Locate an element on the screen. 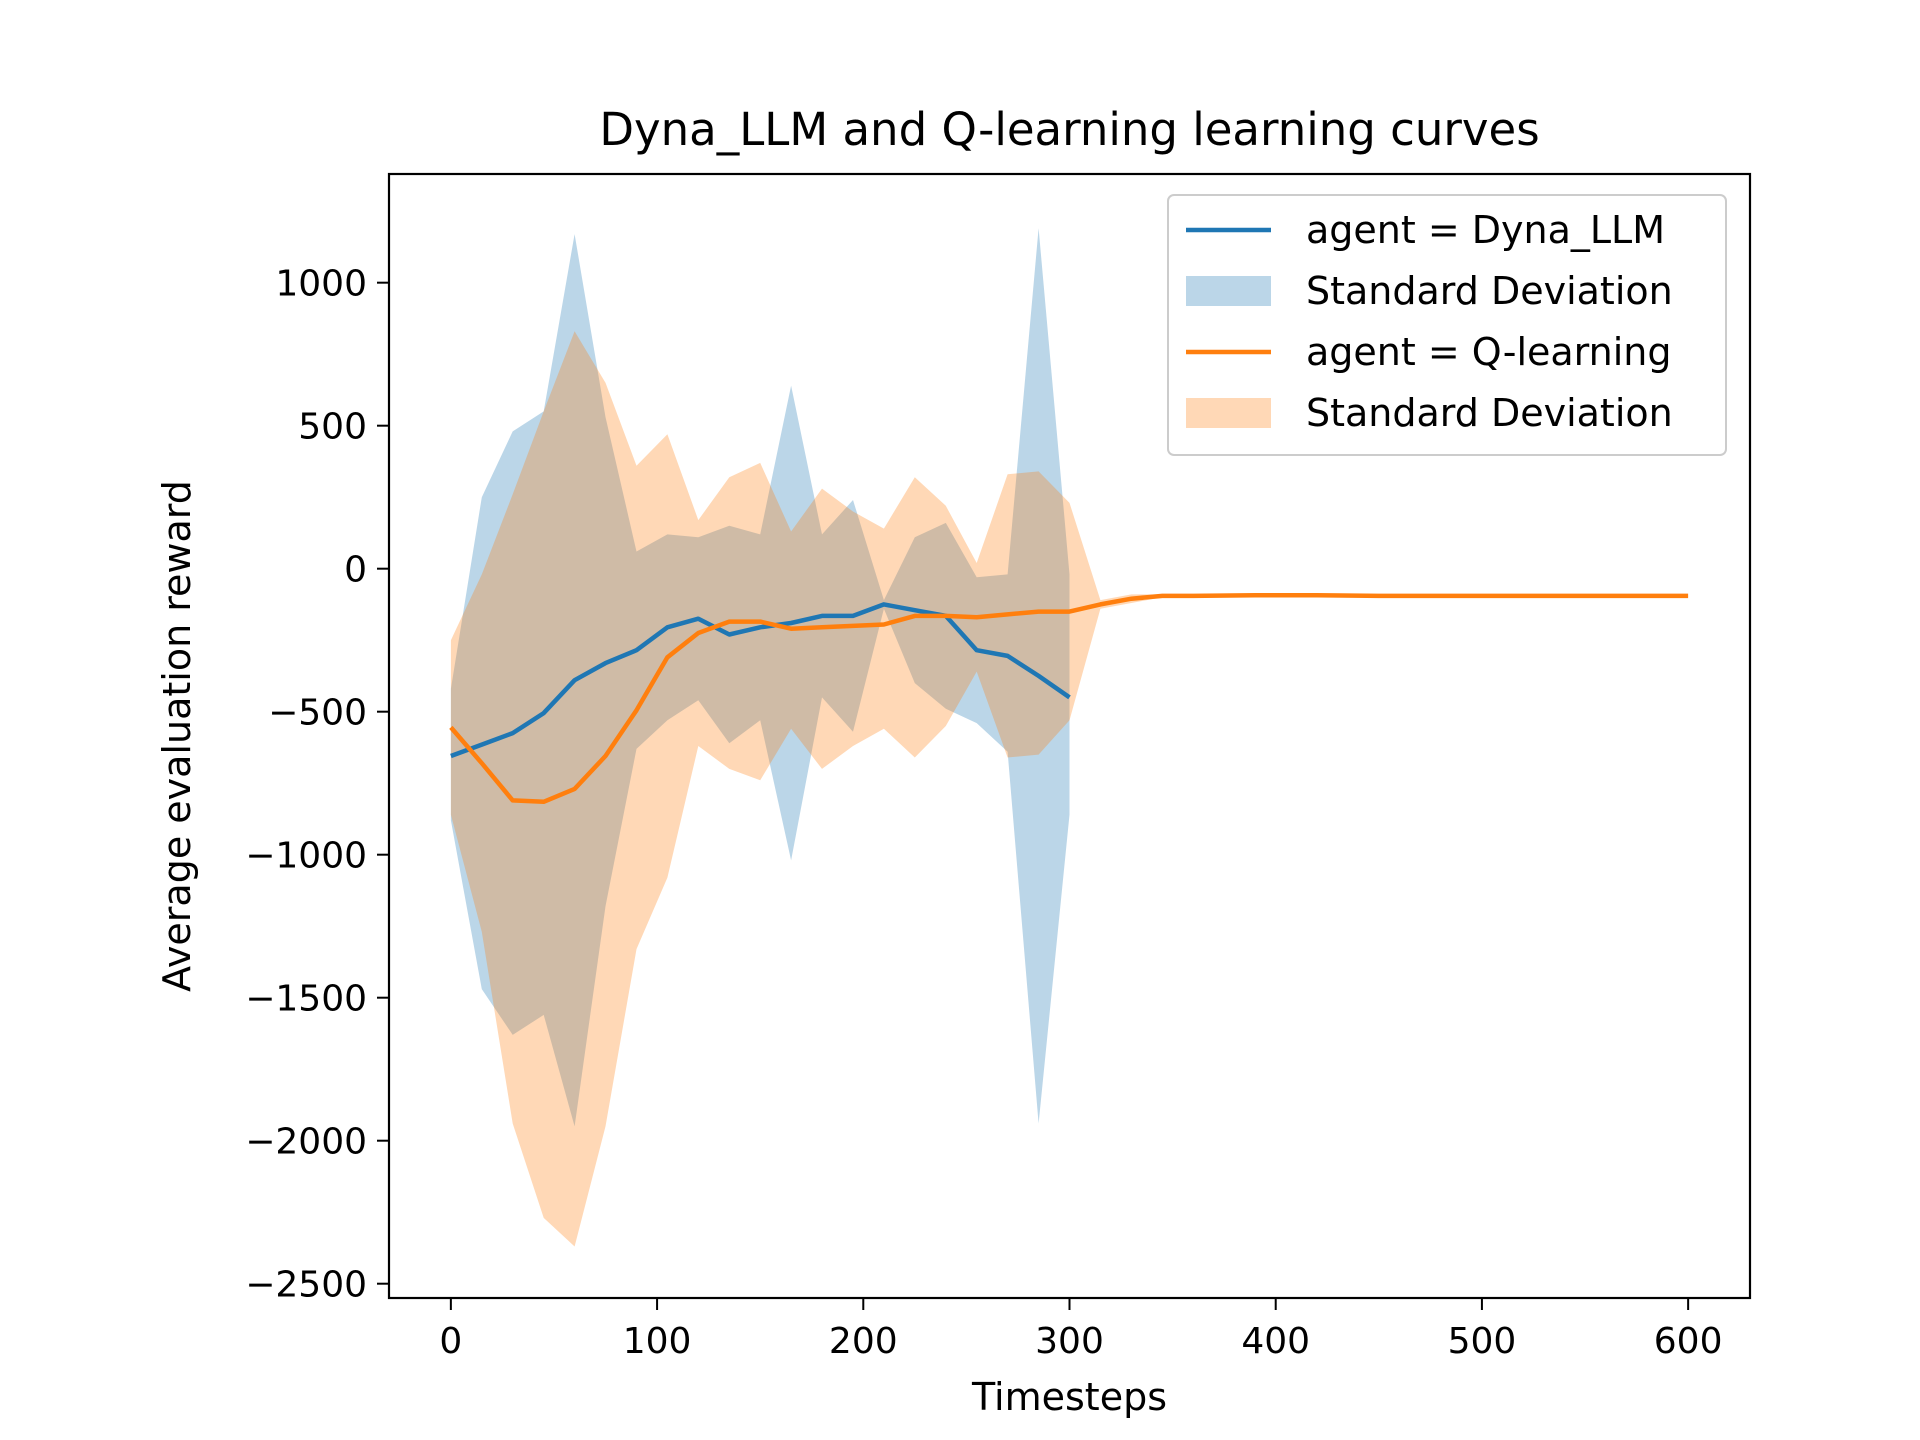  x-tick-label: 500 is located at coordinates (1482, 1341).